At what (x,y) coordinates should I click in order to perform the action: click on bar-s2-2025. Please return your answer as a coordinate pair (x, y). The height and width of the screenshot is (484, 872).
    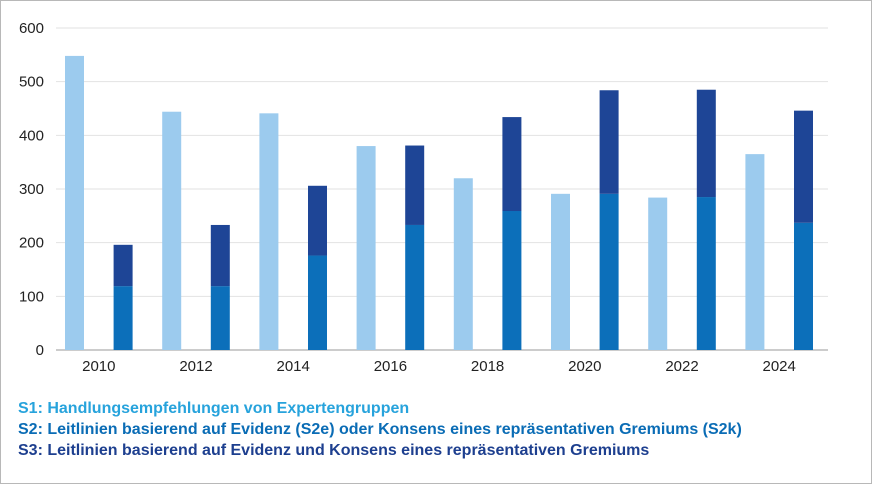
    Looking at the image, I should click on (803, 286).